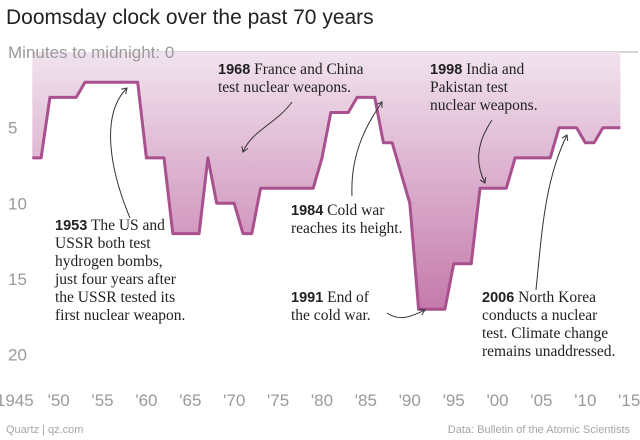  What do you see at coordinates (278, 400) in the screenshot?
I see `x-tick-label: '75` at bounding box center [278, 400].